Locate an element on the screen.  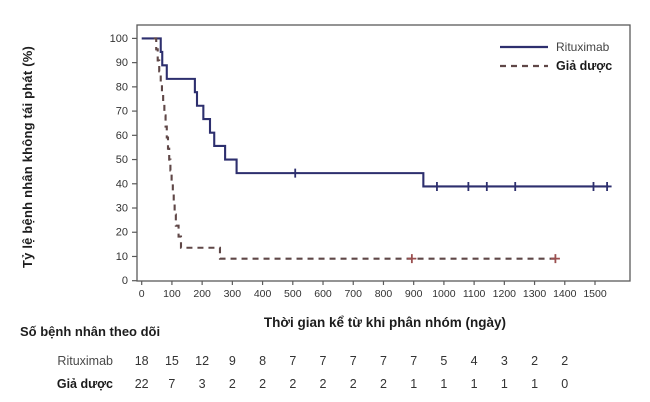
x-tick-label: 1000 is located at coordinates (444, 294).